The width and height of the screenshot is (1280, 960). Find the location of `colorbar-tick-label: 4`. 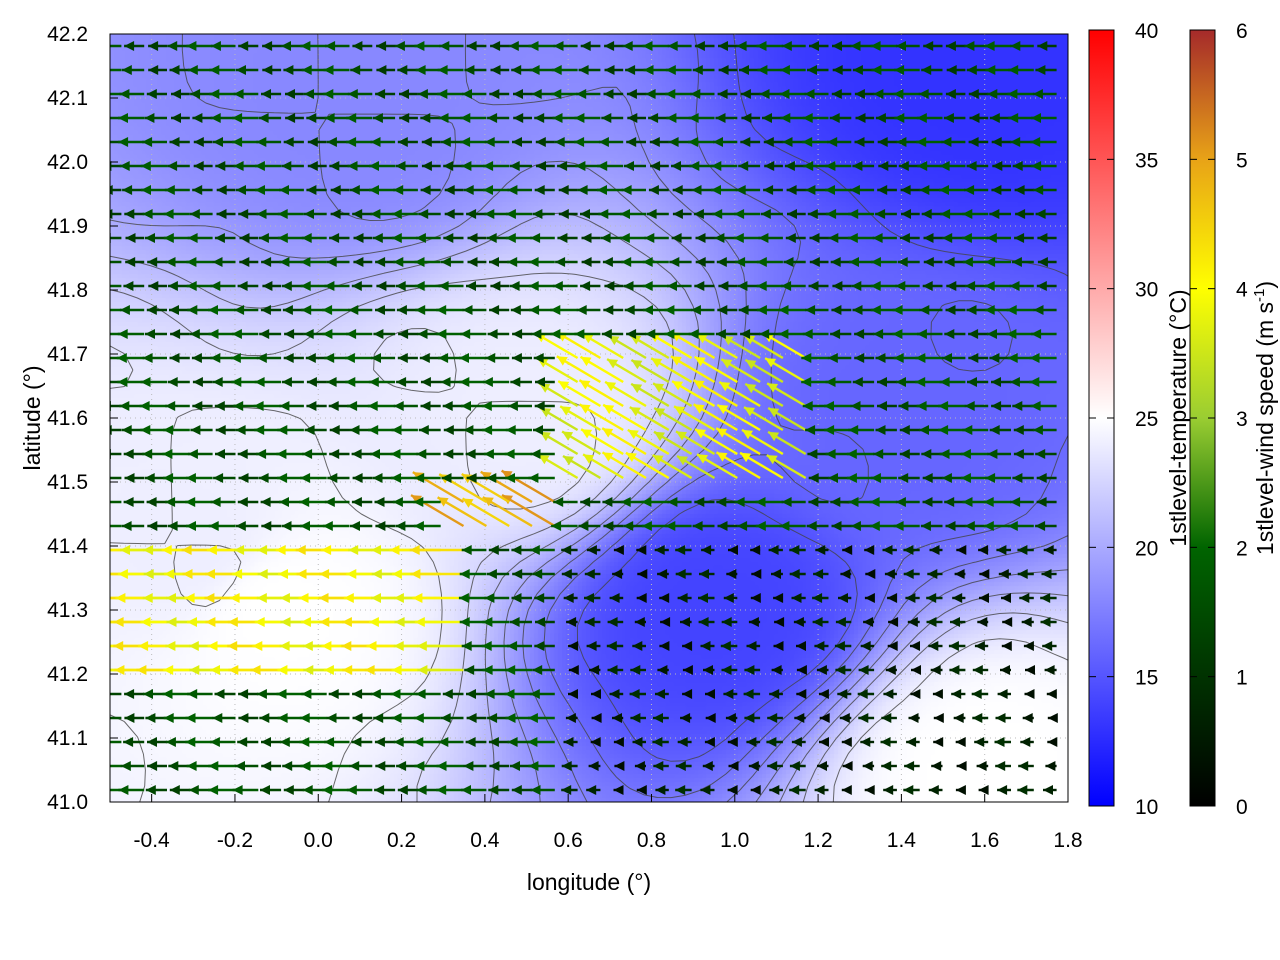

colorbar-tick-label: 4 is located at coordinates (1242, 290).